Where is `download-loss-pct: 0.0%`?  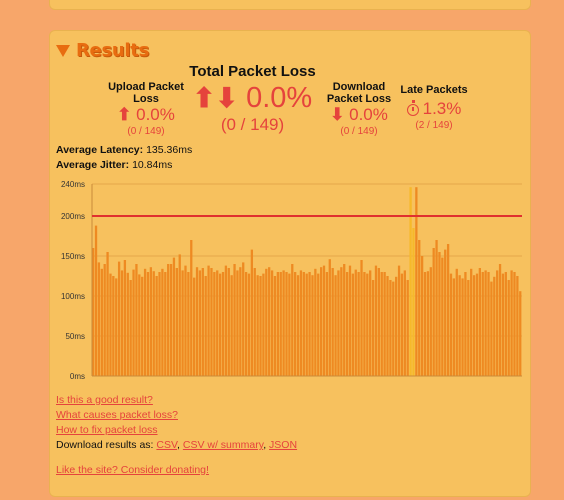 download-loss-pct: 0.0% is located at coordinates (368, 114).